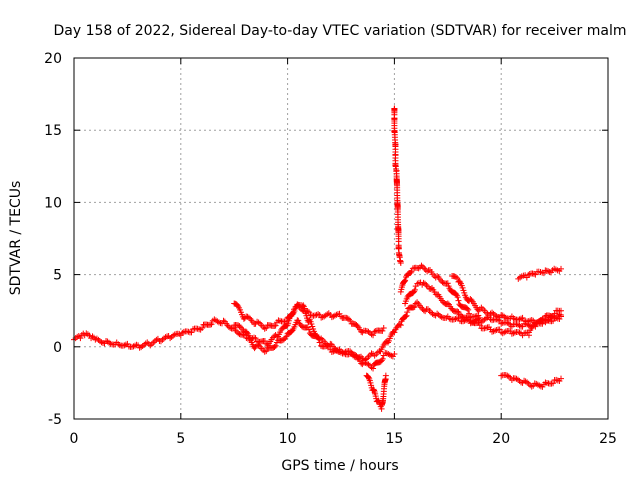 The height and width of the screenshot is (480, 640). I want to click on x-tick-labels: 0 5 10 15 20 25, so click(343, 439).